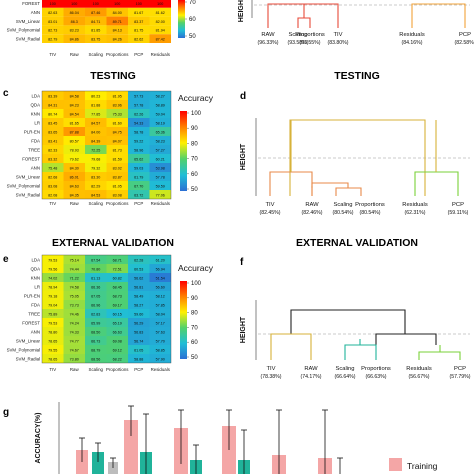  Describe the element at coordinates (242, 262) in the screenshot. I see `panel-label-f: f` at that location.